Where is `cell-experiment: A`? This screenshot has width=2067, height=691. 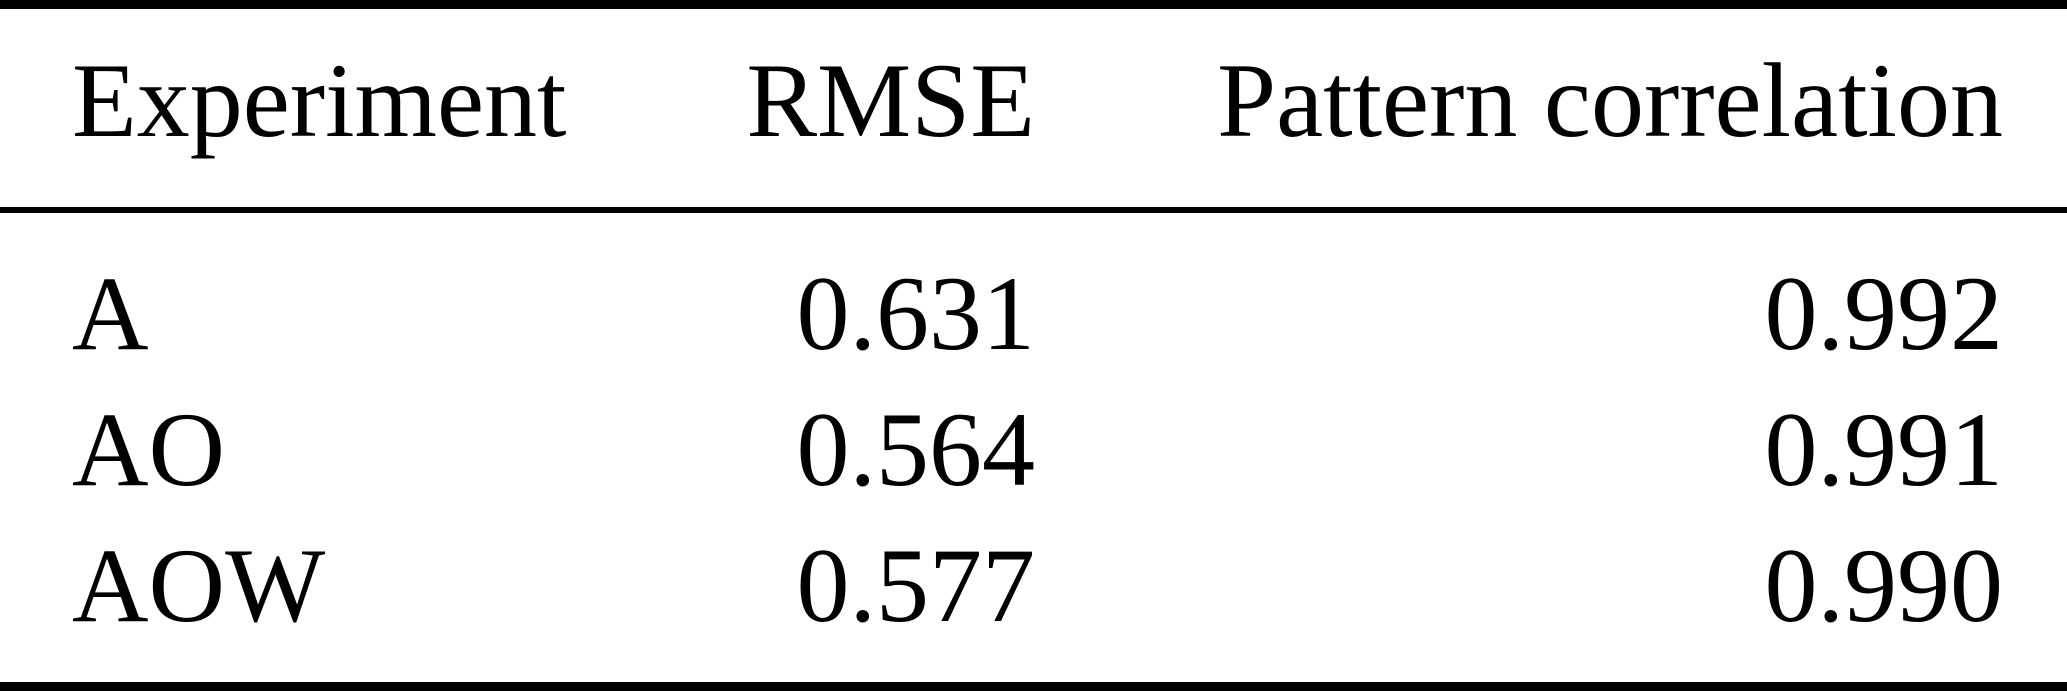
cell-experiment: A is located at coordinates (110, 313).